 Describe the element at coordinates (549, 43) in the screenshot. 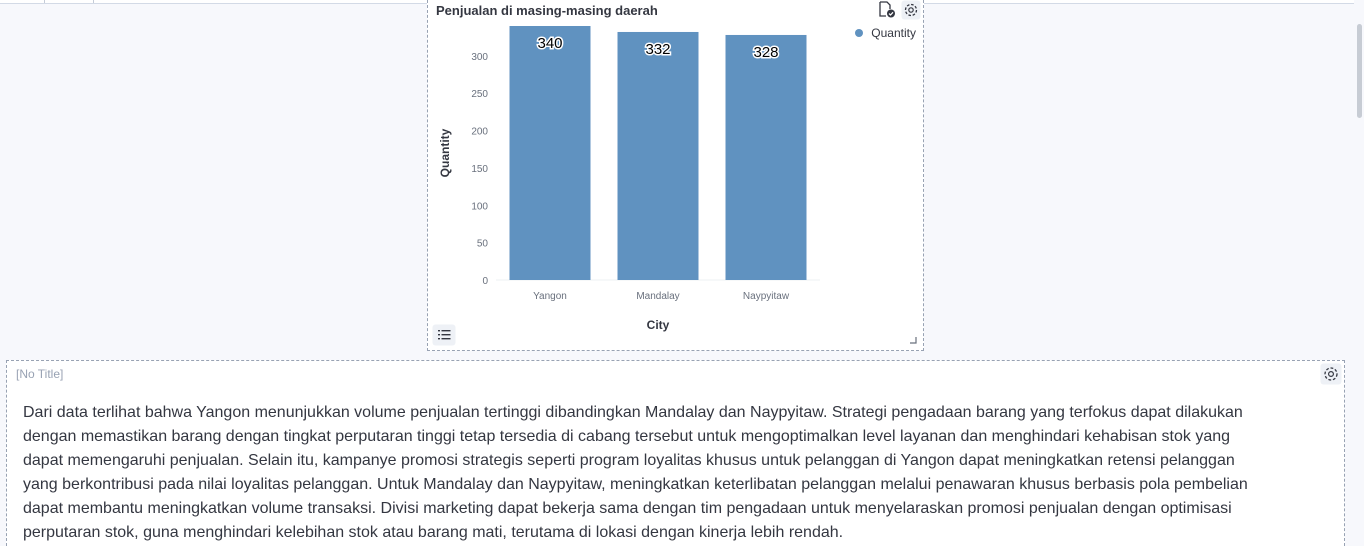

I see `bar-data-label: 340` at that location.